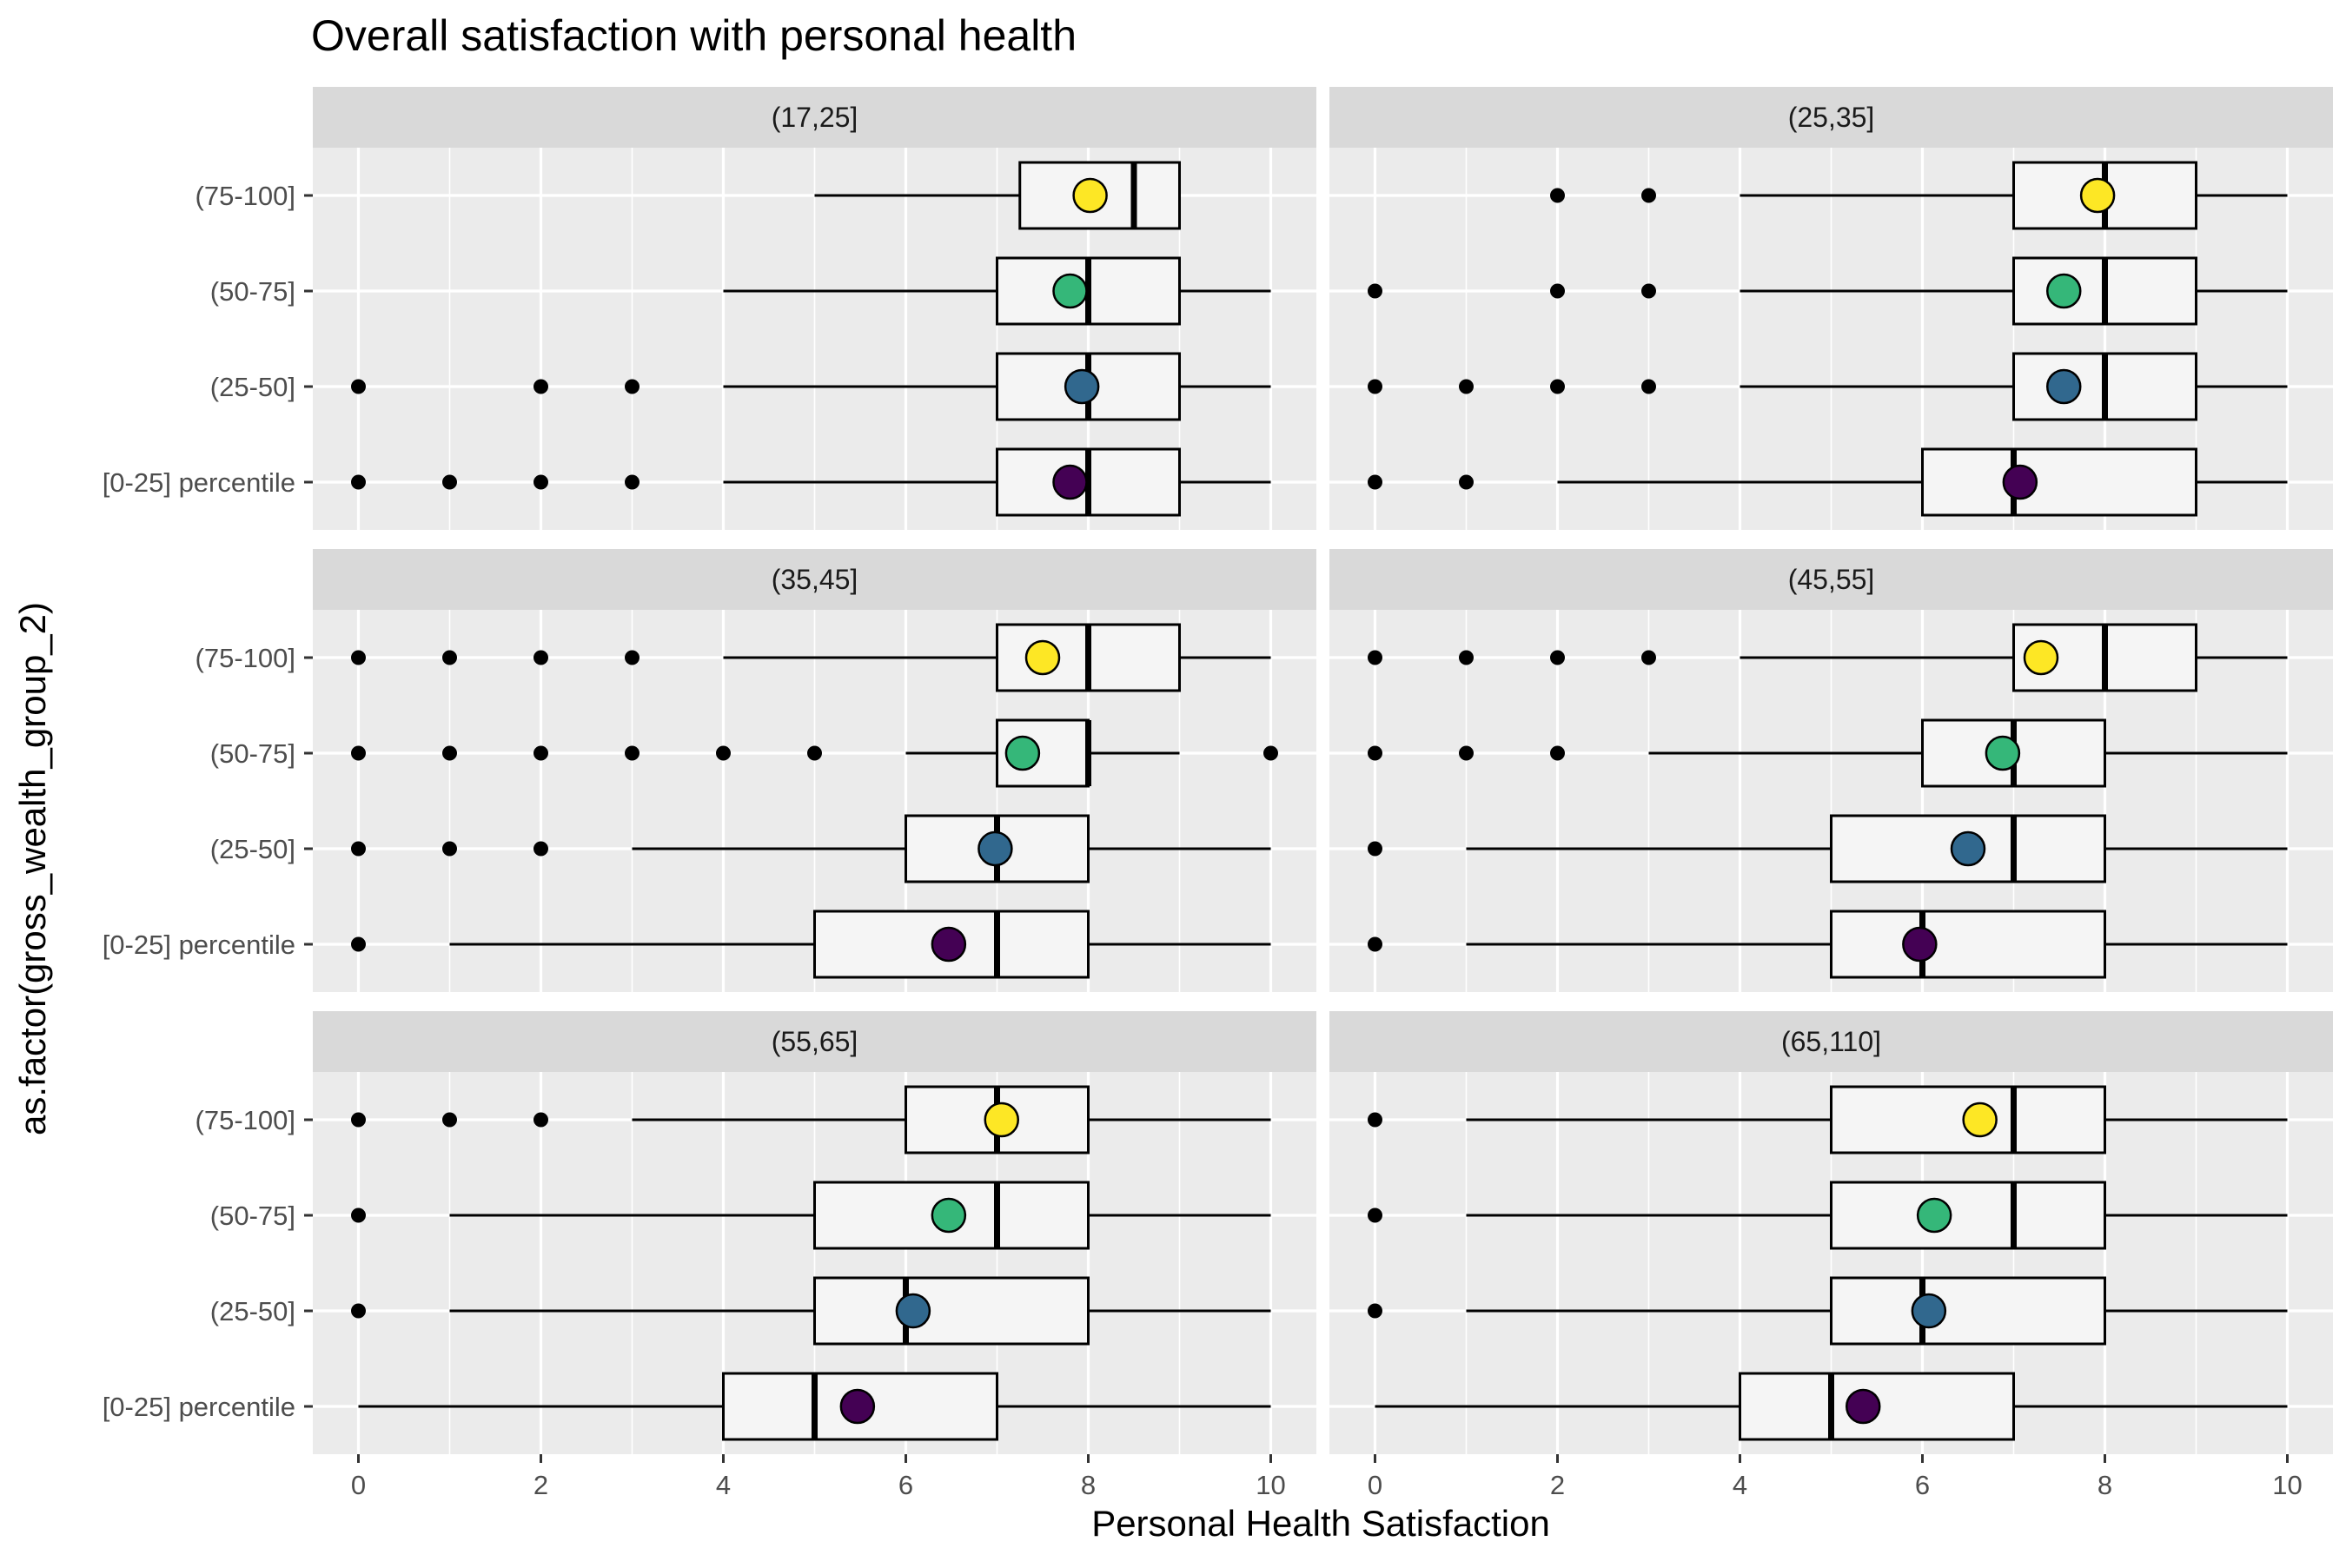  Describe the element at coordinates (253, 849) in the screenshot. I see `y-tick-label: (25-50]` at that location.